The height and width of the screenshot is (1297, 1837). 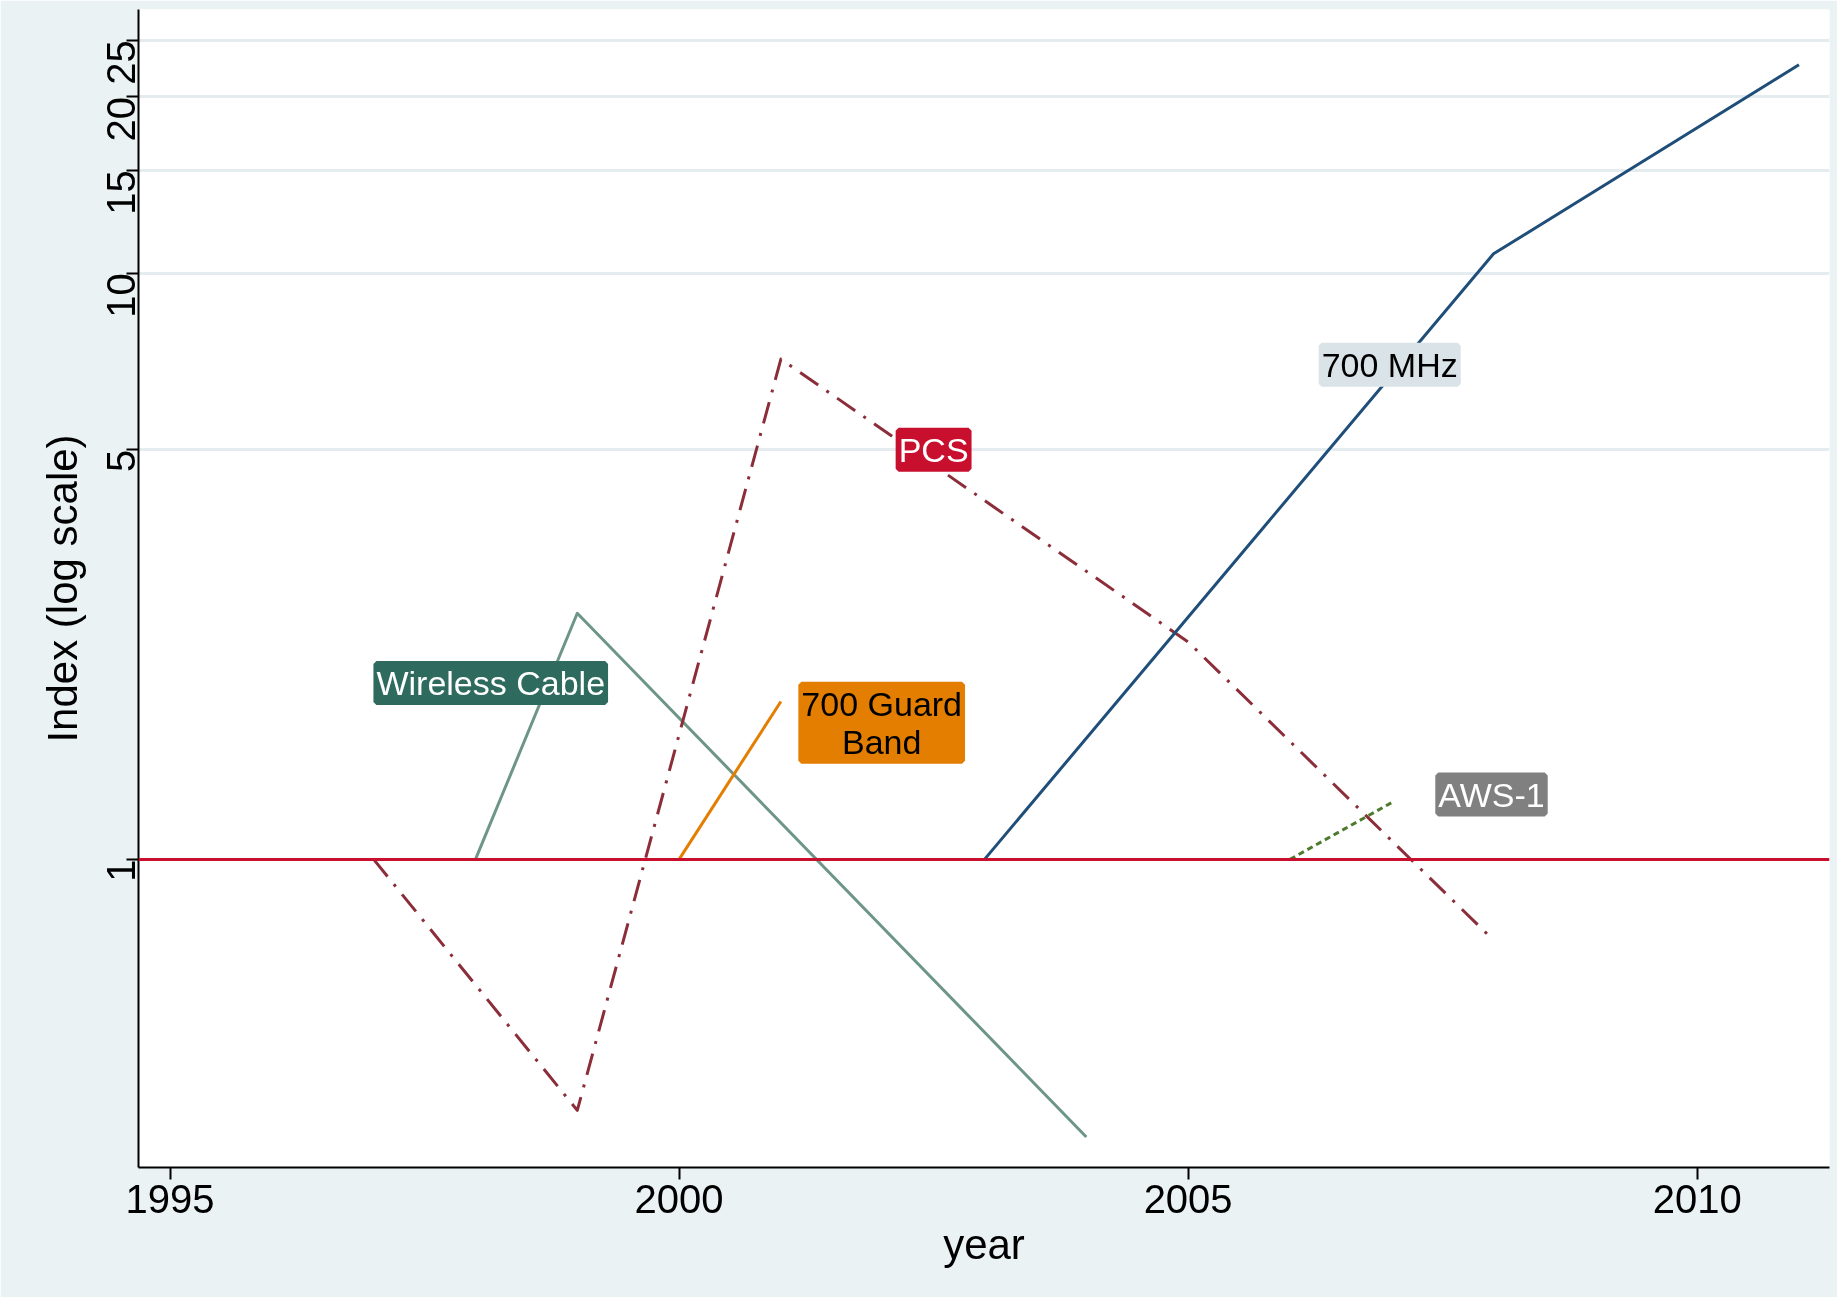 What do you see at coordinates (933, 449) in the screenshot?
I see `series-label: PCS` at bounding box center [933, 449].